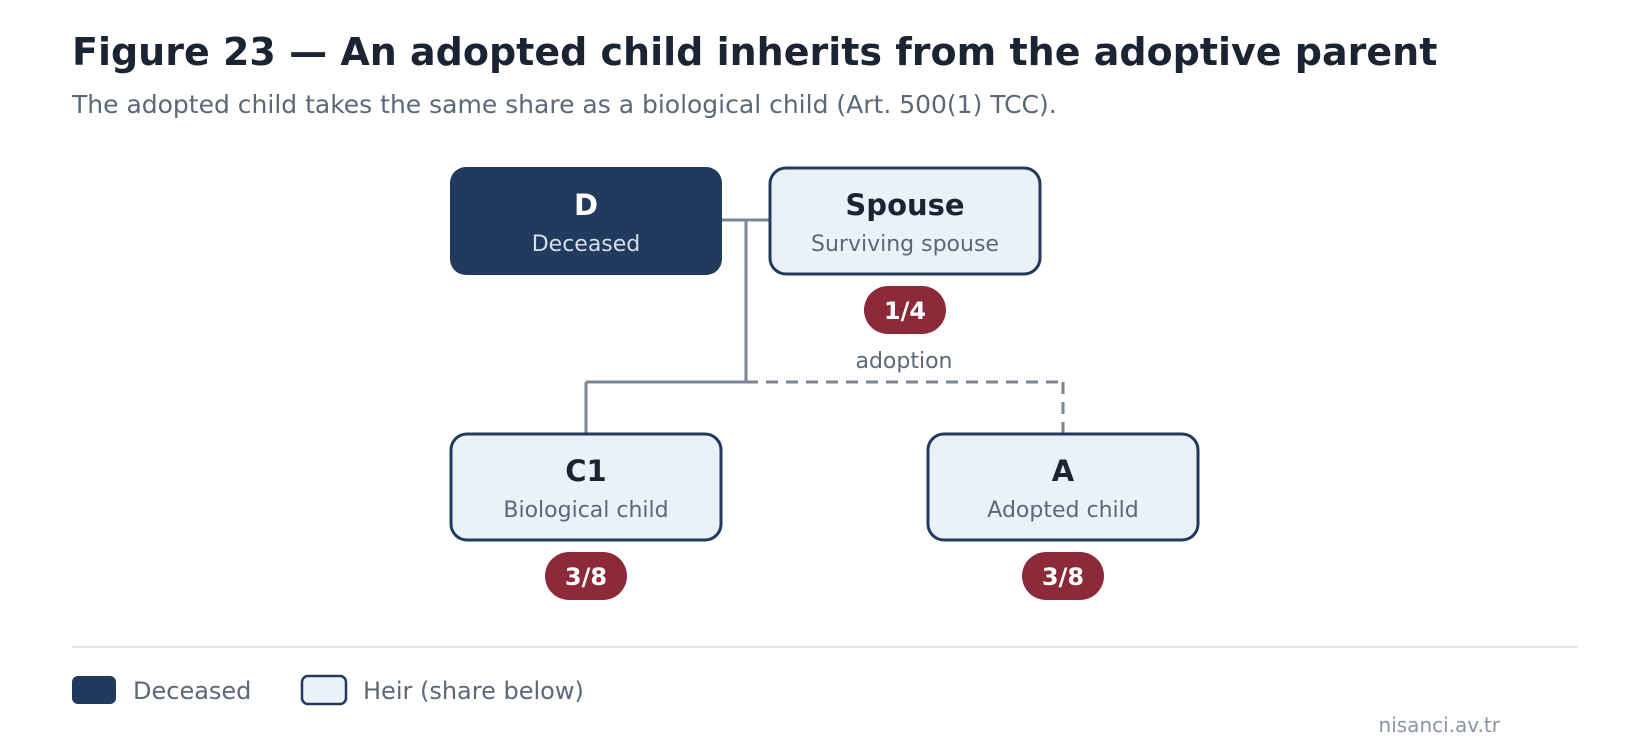  I want to click on spouse-node-box, so click(905, 221).